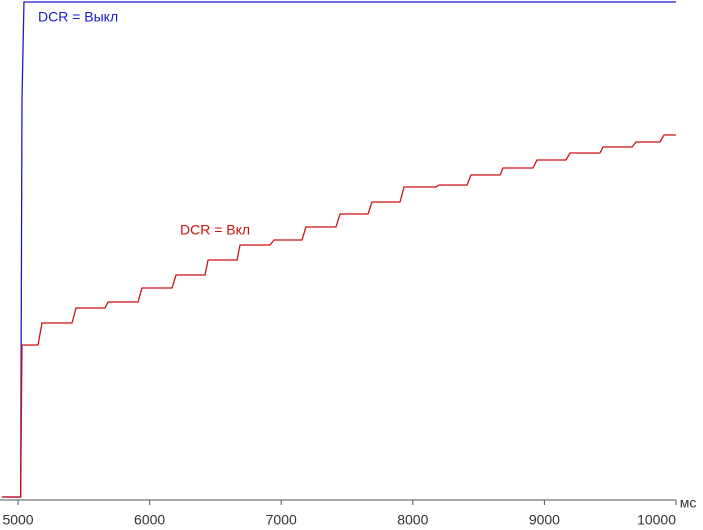 This screenshot has width=703, height=530. I want to click on x-axis-label: мс, so click(688, 503).